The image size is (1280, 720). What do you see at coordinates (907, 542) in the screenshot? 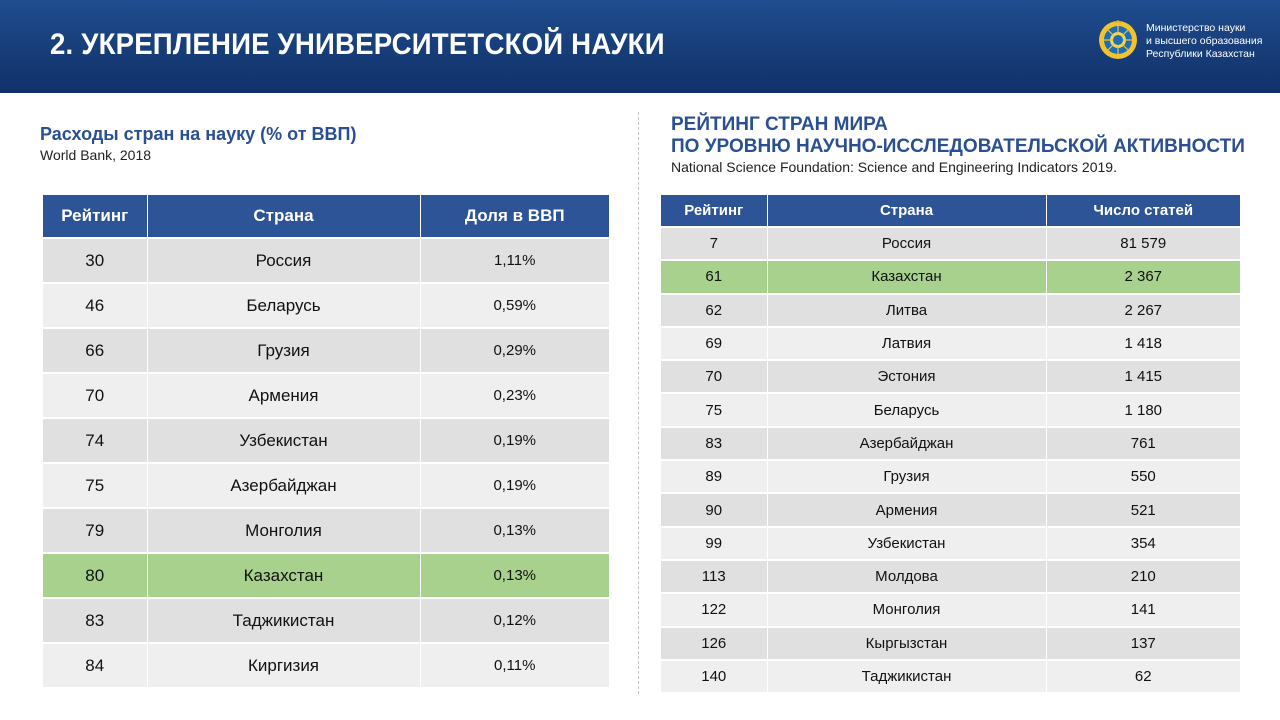
I see `country-cell: Узбекистан` at bounding box center [907, 542].